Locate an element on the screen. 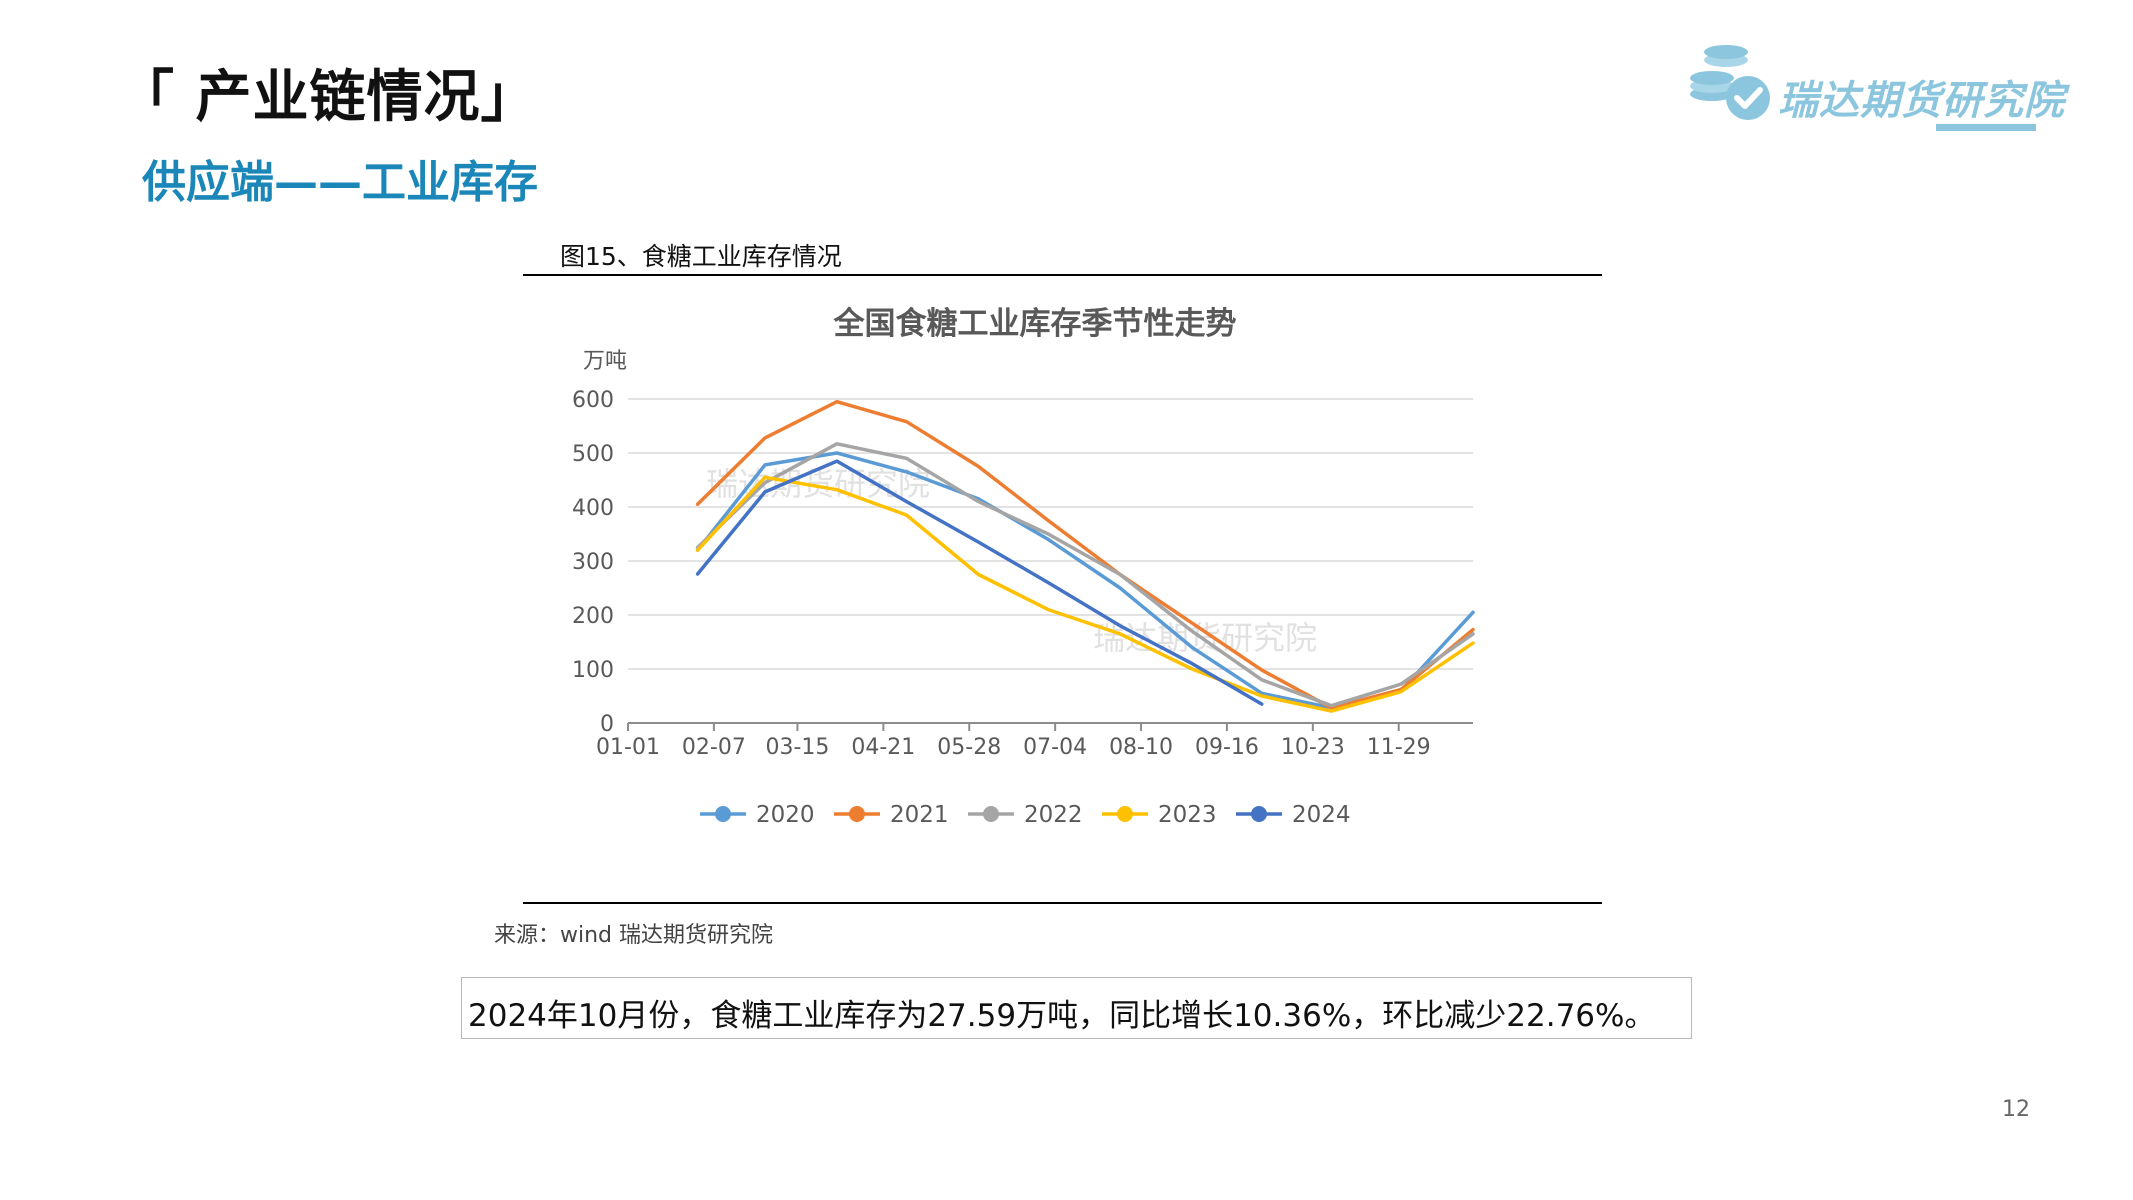 Image resolution: width=2133 pixels, height=1200 pixels. figure-caption: 图15、食糖工业库存情况 is located at coordinates (701, 256).